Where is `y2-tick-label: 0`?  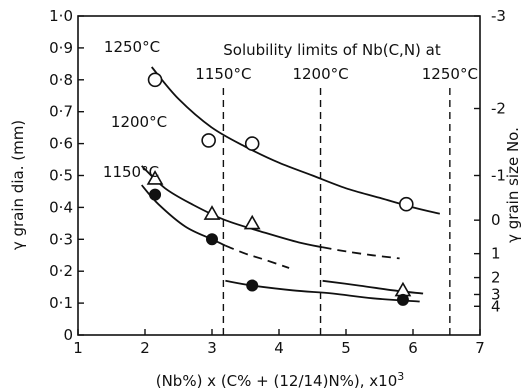
y2-tick-label: 0 is located at coordinates (496, 220).